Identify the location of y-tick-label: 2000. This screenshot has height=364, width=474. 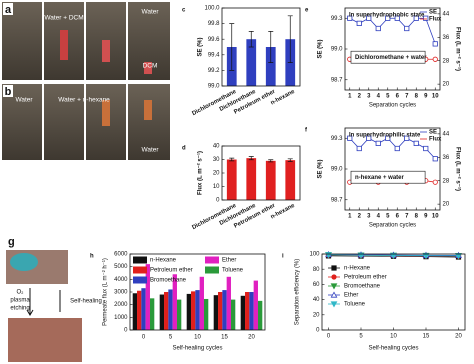
(121, 305).